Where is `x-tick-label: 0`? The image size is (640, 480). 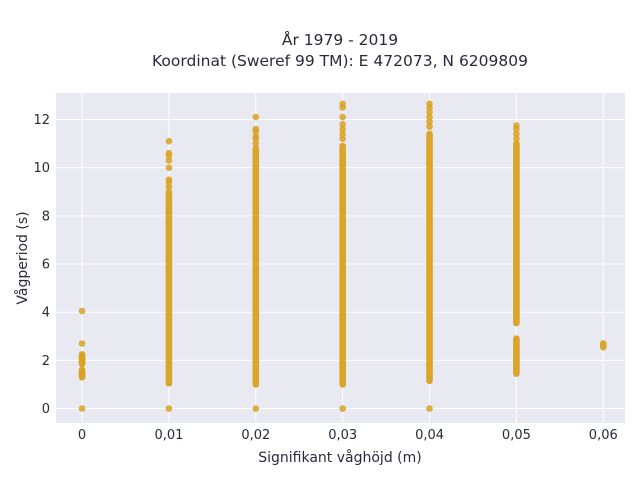 x-tick-label: 0 is located at coordinates (82, 435).